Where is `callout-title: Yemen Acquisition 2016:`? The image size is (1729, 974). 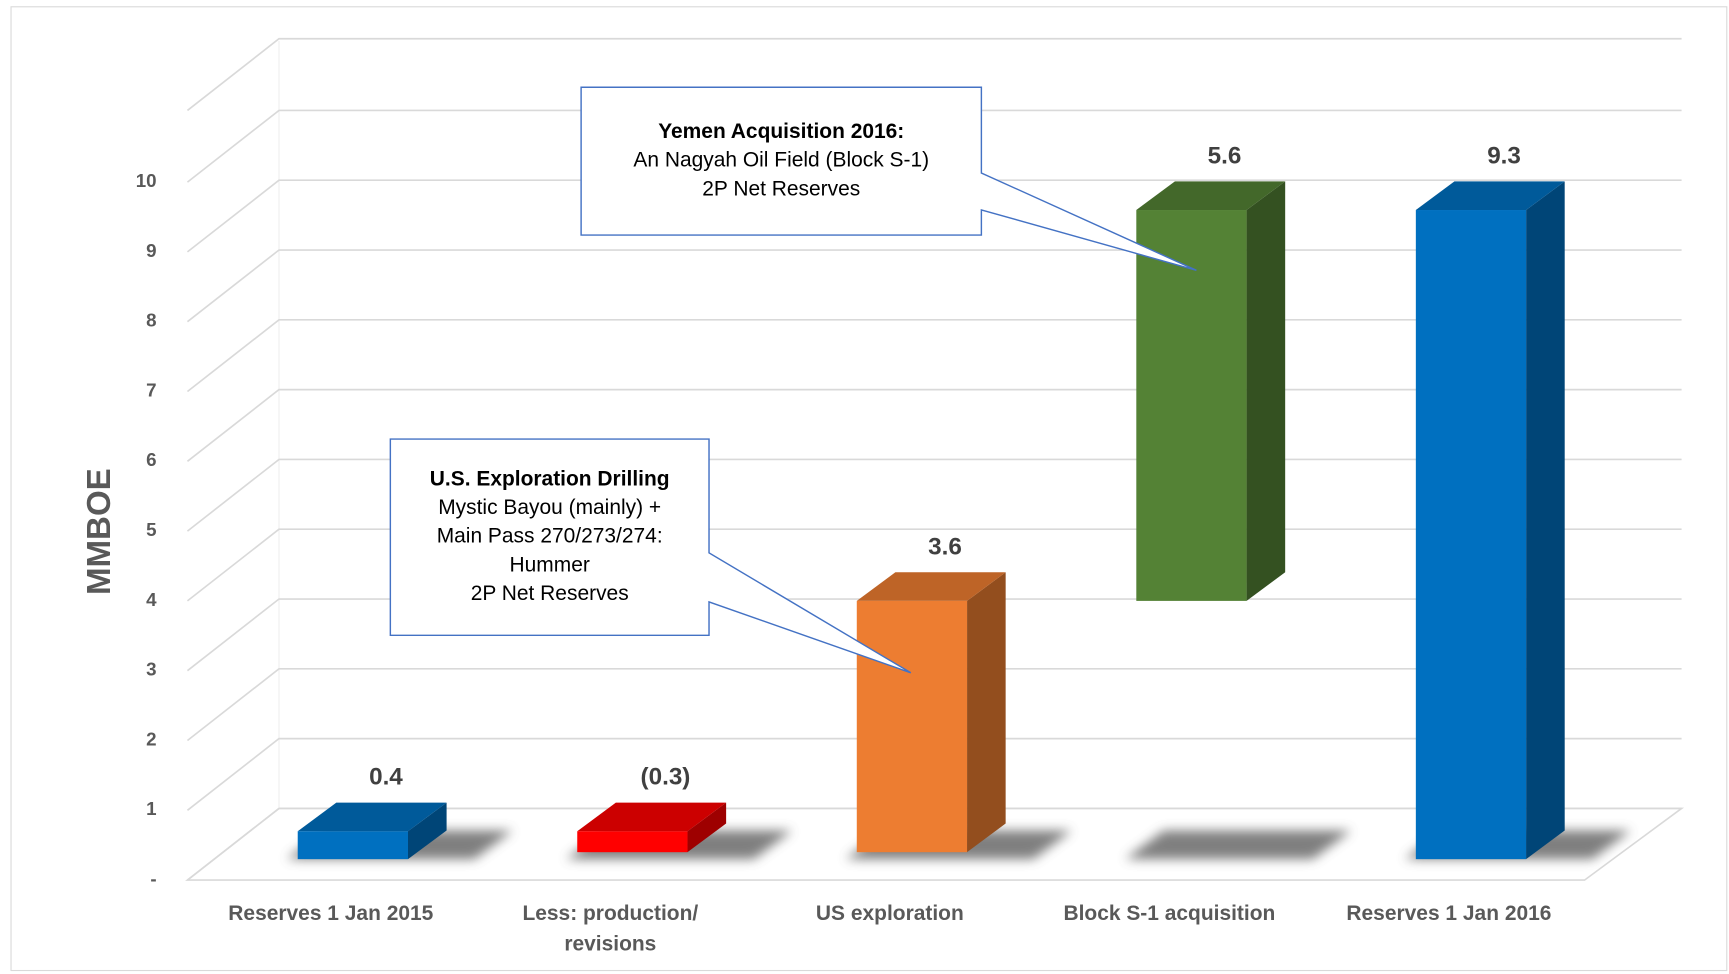 callout-title: Yemen Acquisition 2016: is located at coordinates (781, 132).